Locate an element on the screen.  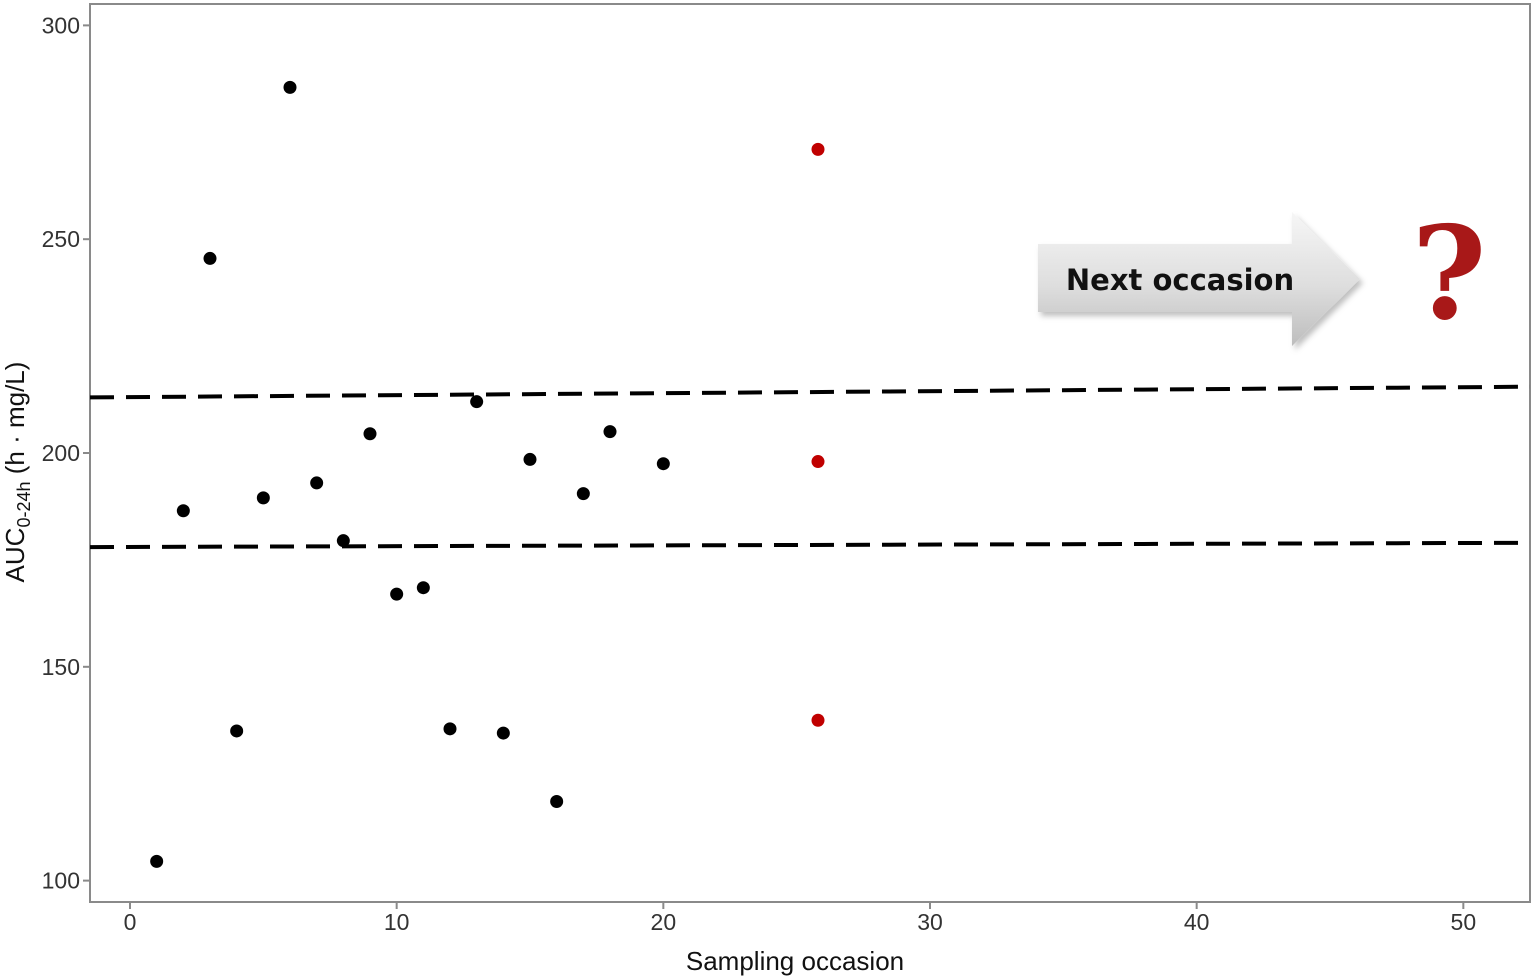
next-occasion-arrow is located at coordinates (1199, 279).